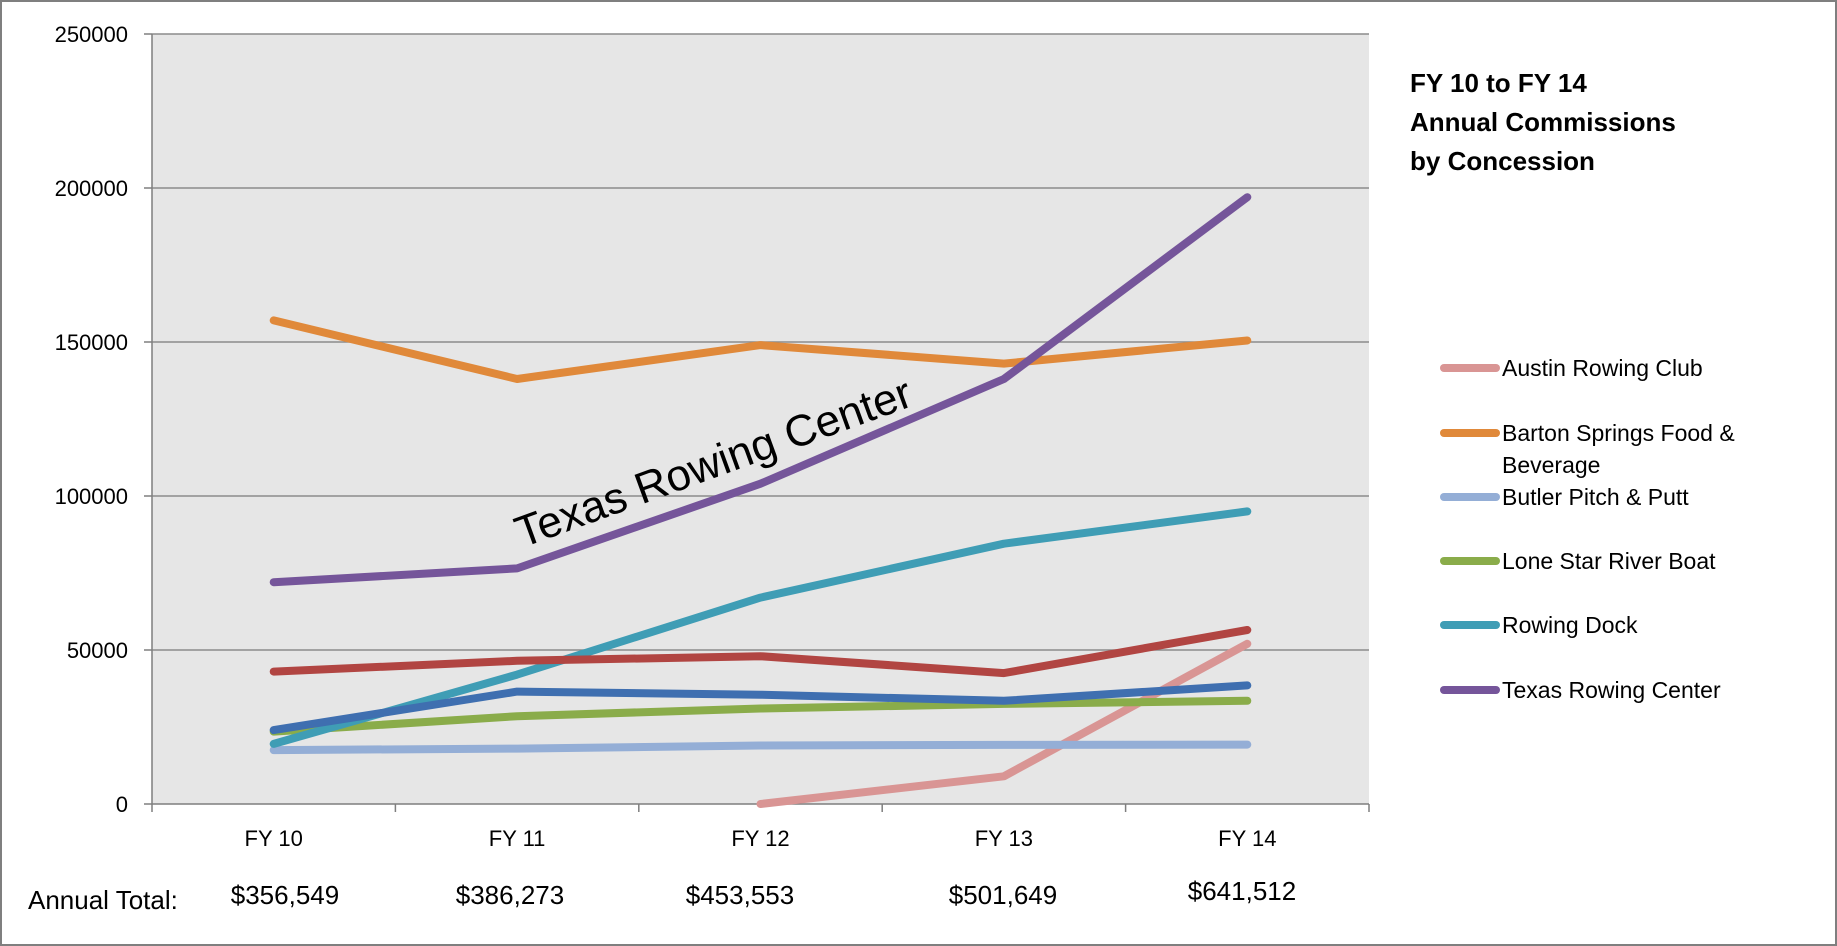  What do you see at coordinates (510, 895) in the screenshot?
I see `annual-total-value: $386,273` at bounding box center [510, 895].